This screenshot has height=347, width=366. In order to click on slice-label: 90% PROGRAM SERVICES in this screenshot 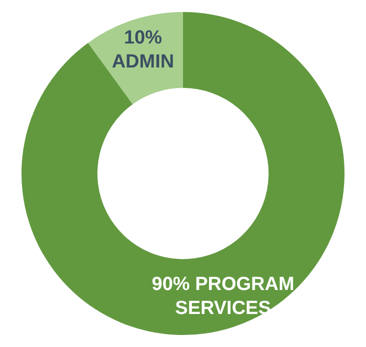, I will do `click(223, 296)`.